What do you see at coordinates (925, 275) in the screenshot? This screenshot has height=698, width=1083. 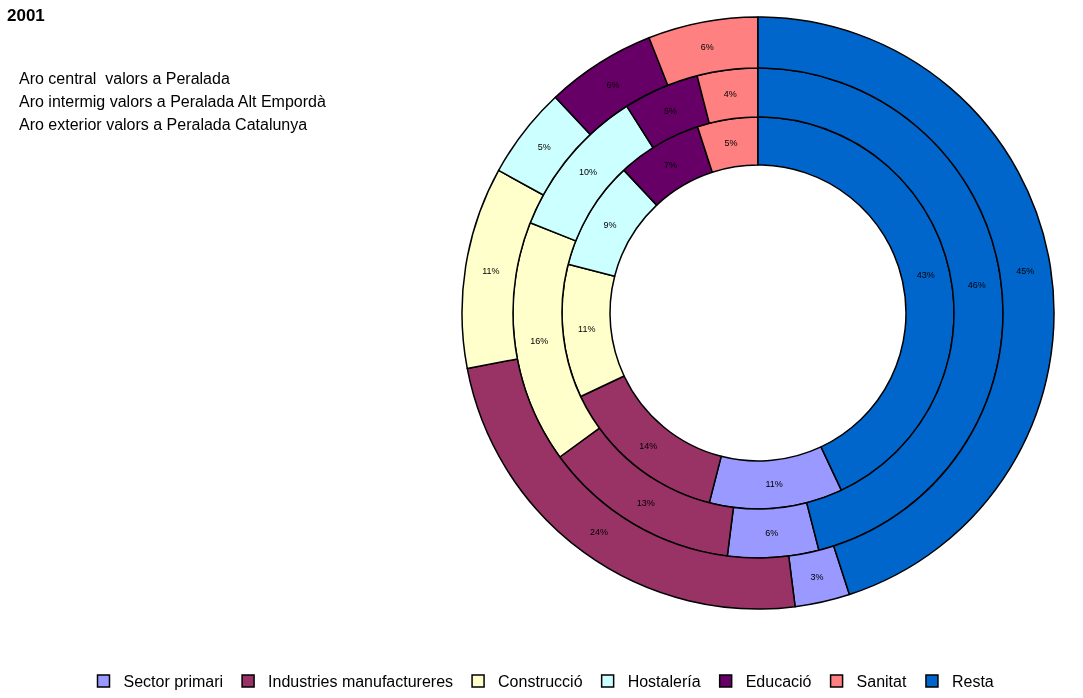 I see `data-label: 43%` at bounding box center [925, 275].